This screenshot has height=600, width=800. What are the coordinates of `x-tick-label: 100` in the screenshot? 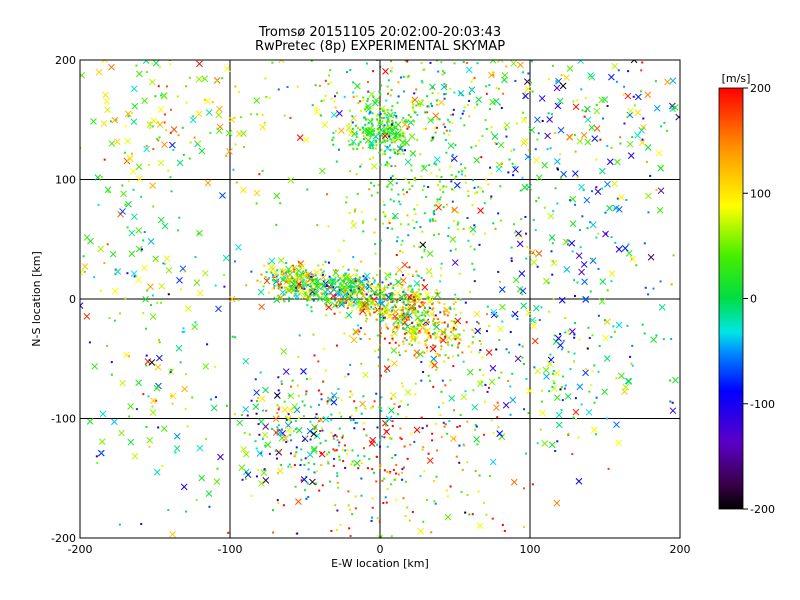 It's located at (530, 549).